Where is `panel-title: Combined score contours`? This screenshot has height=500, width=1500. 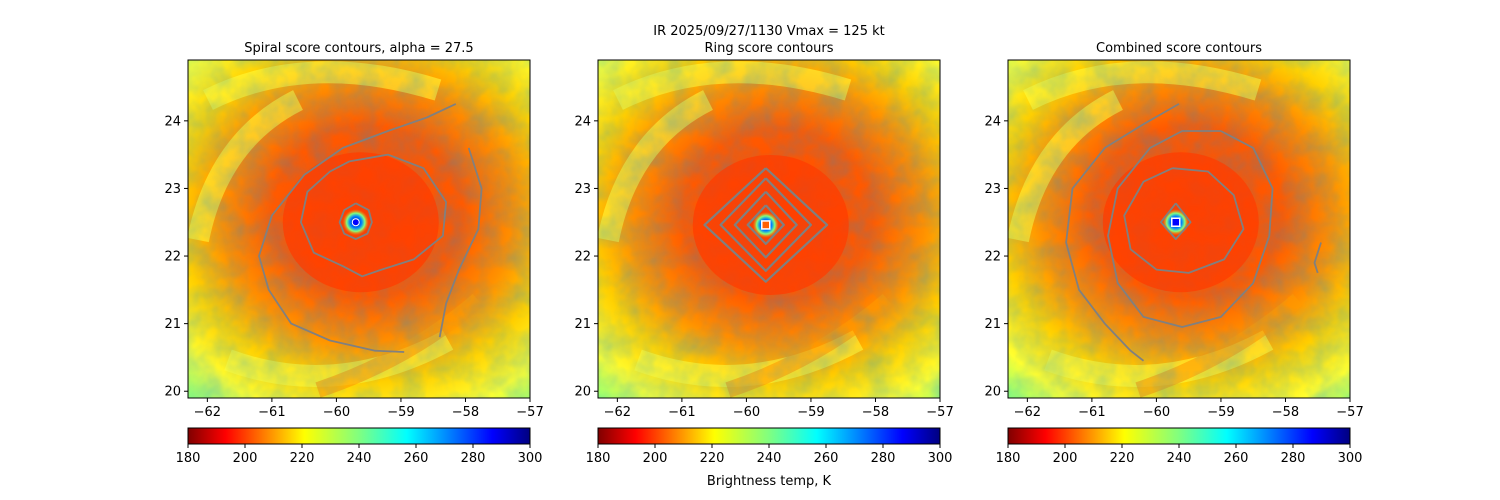 panel-title: Combined score contours is located at coordinates (1179, 48).